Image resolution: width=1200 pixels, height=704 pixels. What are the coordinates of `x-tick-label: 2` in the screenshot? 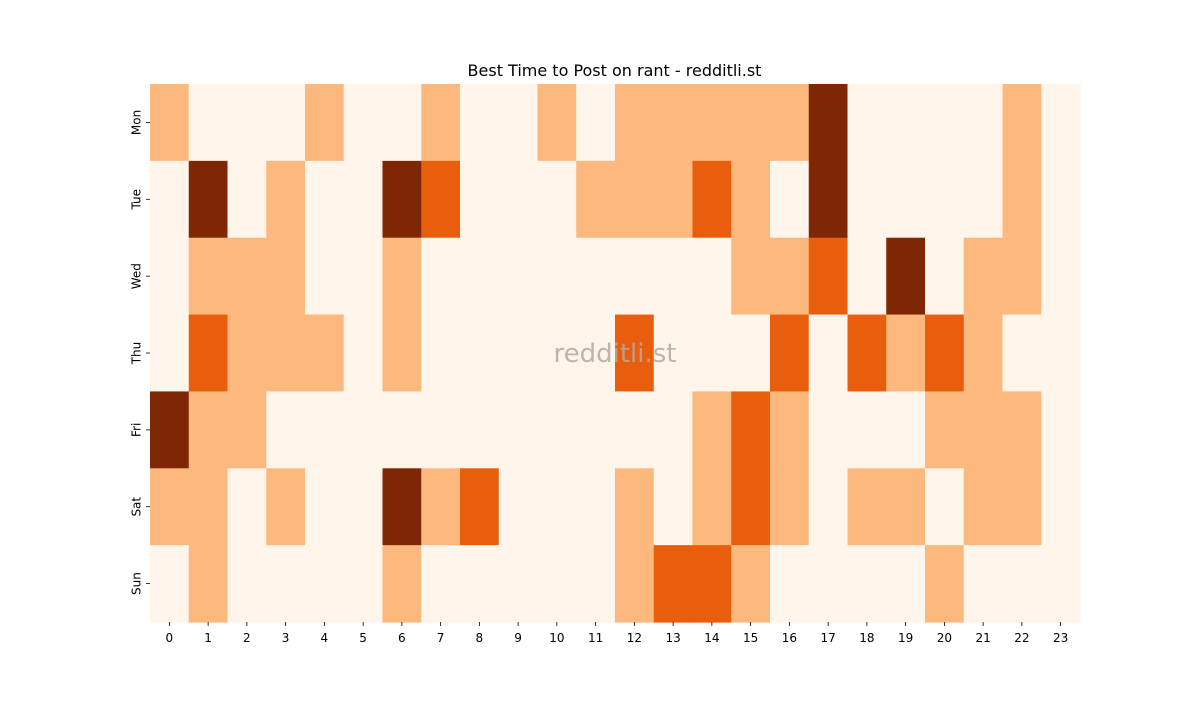 It's located at (247, 638).